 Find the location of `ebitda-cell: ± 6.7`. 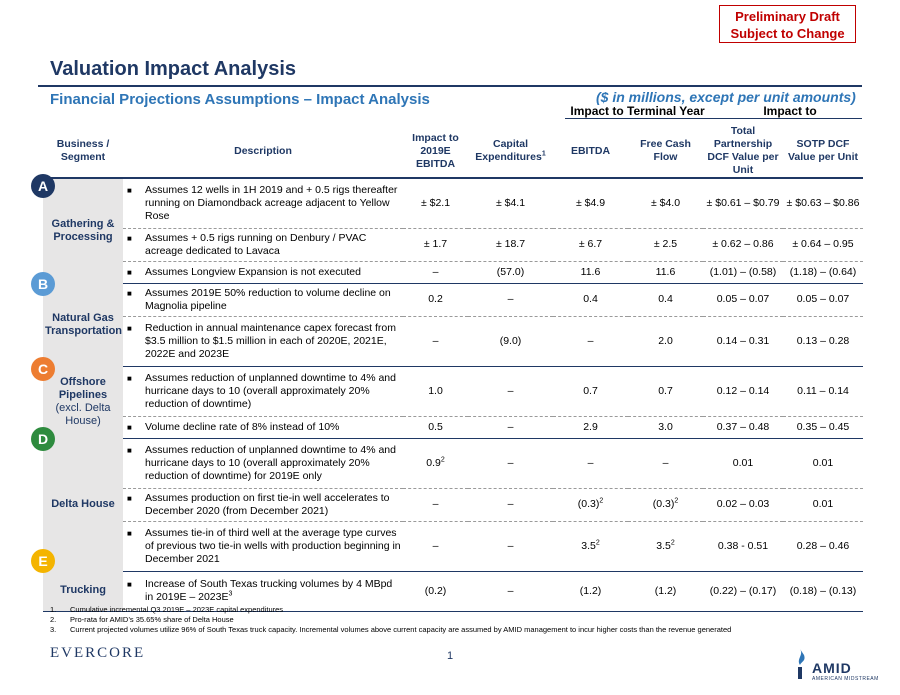

ebitda-cell: ± 6.7 is located at coordinates (590, 245).